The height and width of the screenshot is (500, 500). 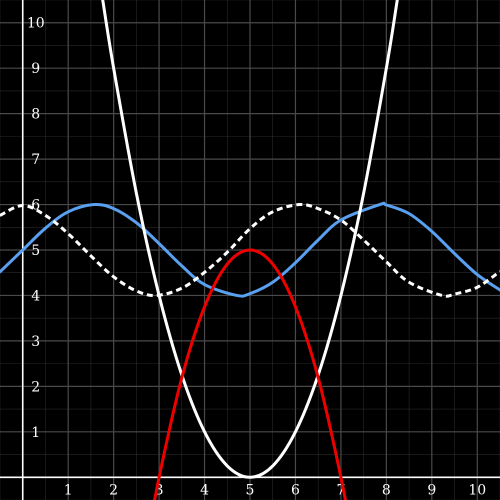 I want to click on x-tick-label: 6, so click(x=295, y=490).